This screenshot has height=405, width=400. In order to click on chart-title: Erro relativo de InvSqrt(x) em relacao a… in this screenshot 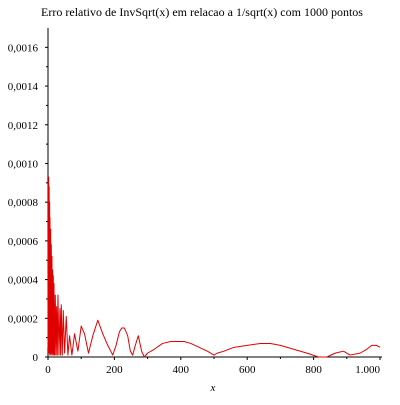, I will do `click(202, 12)`.